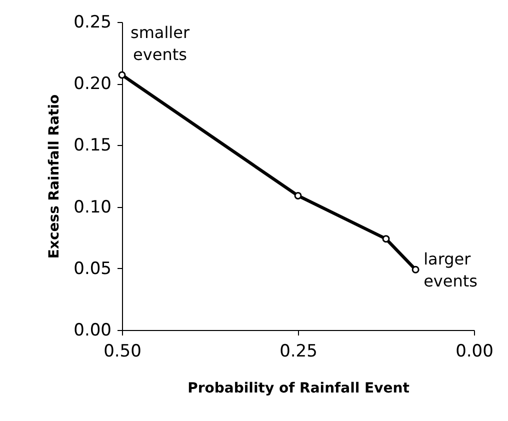  What do you see at coordinates (299, 388) in the screenshot?
I see `x-axis-title: Probability of Rainfall Event` at bounding box center [299, 388].